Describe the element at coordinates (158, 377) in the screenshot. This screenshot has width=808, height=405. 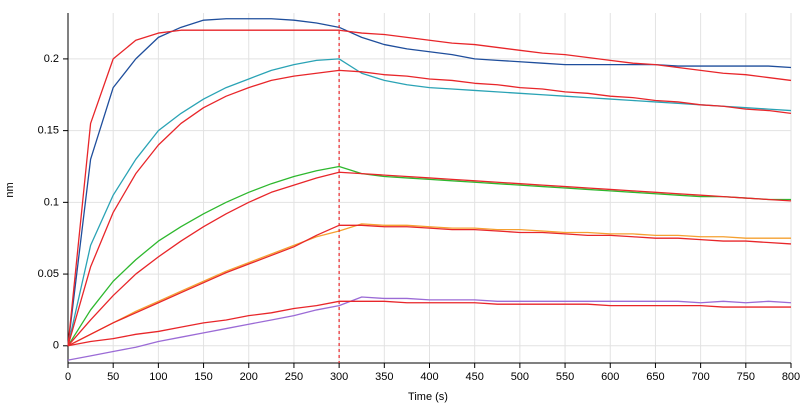
I see `x-tick-label: 100` at that location.